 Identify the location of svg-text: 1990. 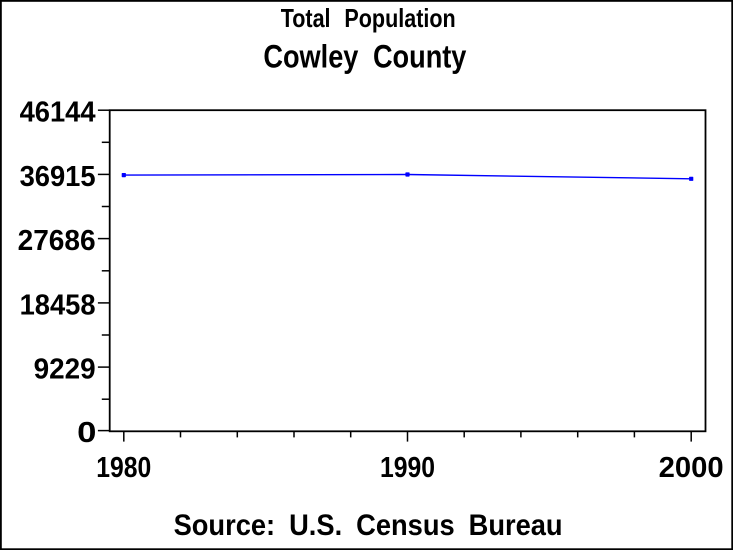
(407, 468).